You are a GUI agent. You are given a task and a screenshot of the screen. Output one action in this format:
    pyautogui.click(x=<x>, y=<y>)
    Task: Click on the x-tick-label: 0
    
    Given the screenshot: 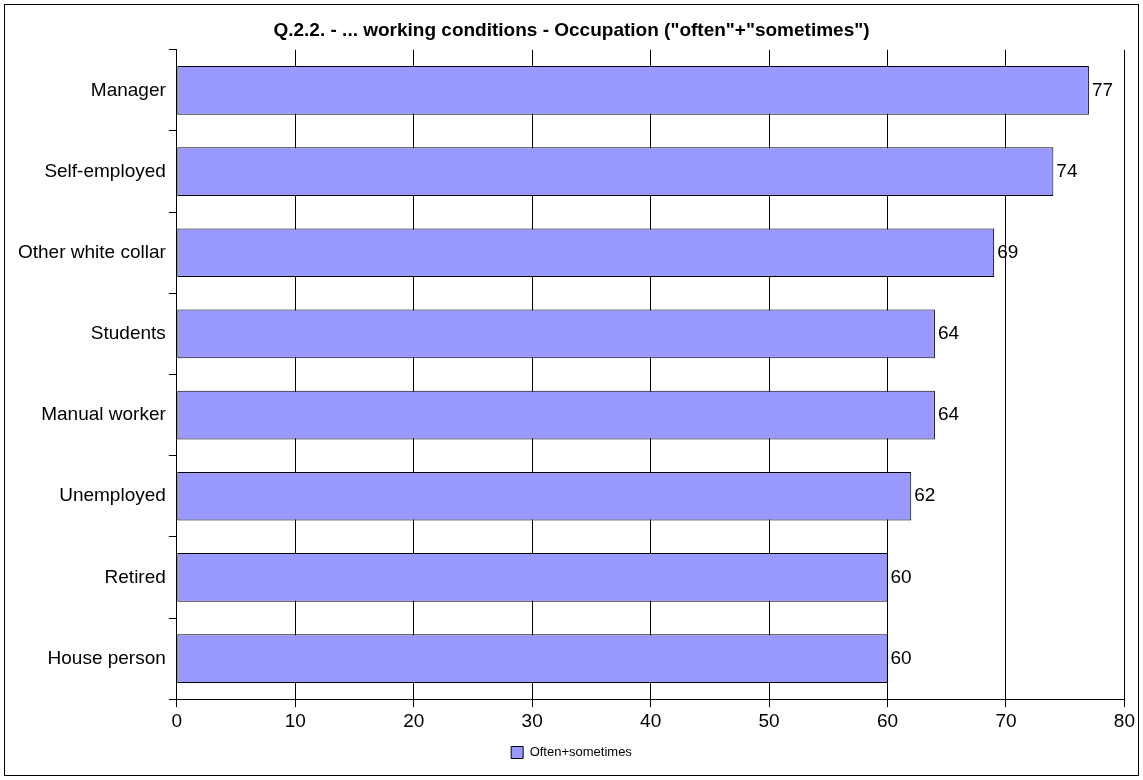 What is the action you would take?
    pyautogui.click(x=177, y=720)
    